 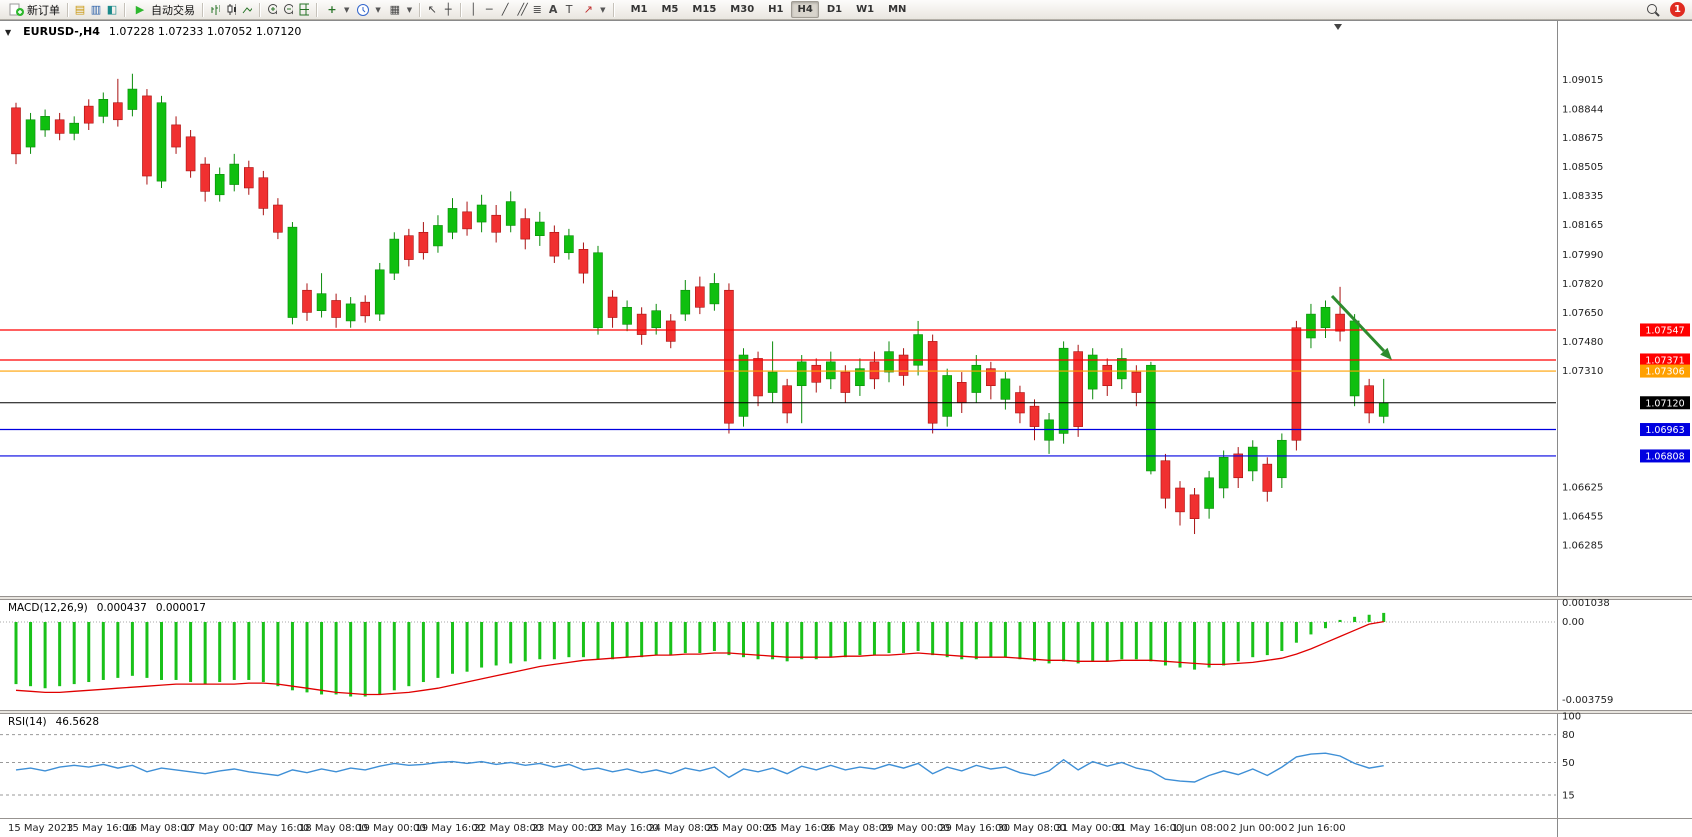 I want to click on timeframe-w1: W1, so click(x=865, y=9).